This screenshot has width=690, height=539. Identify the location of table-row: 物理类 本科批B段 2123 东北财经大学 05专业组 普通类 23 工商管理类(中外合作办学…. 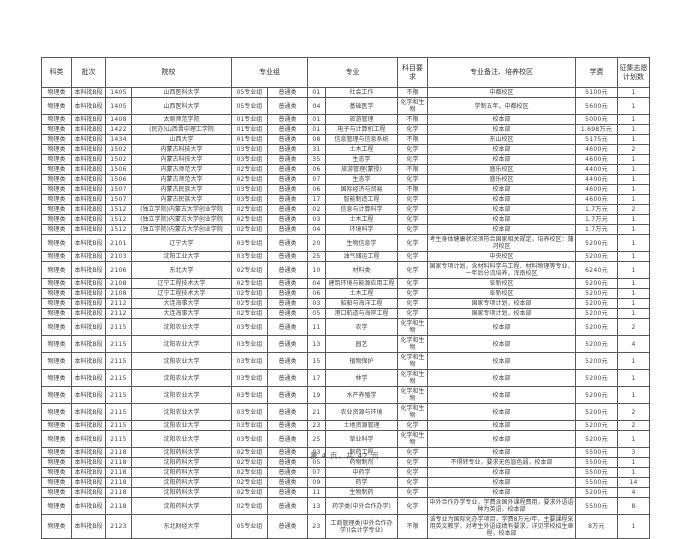
(345, 526).